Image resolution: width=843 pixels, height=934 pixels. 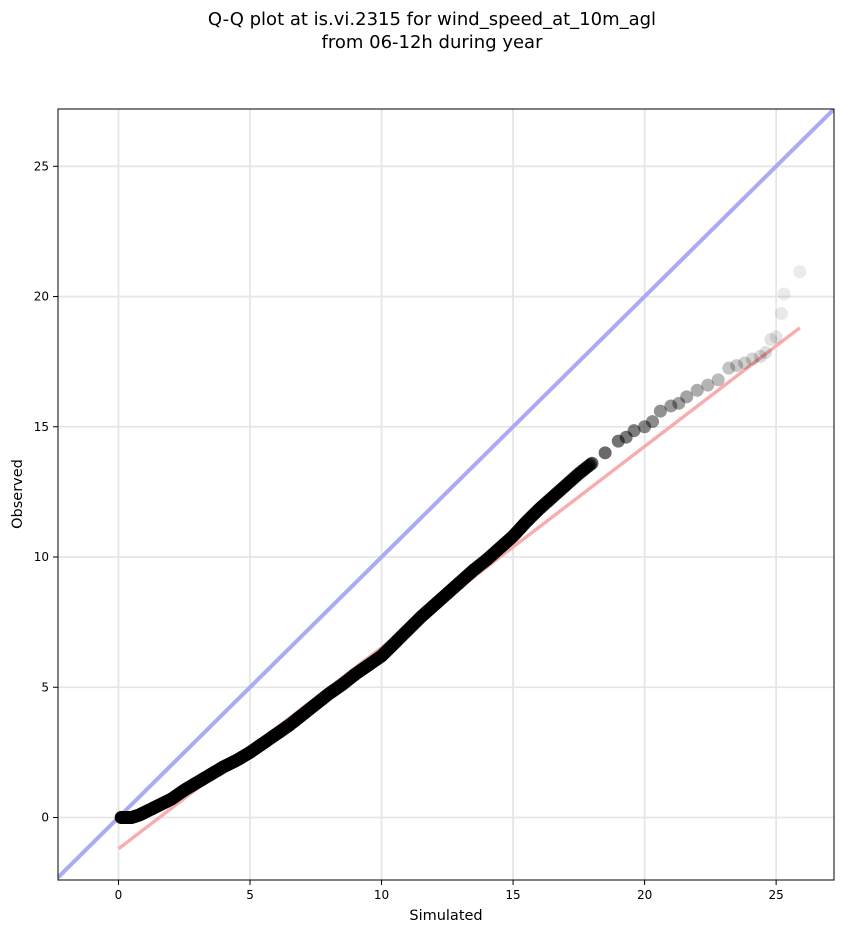 I want to click on x-tick-label: 15, so click(x=512, y=895).